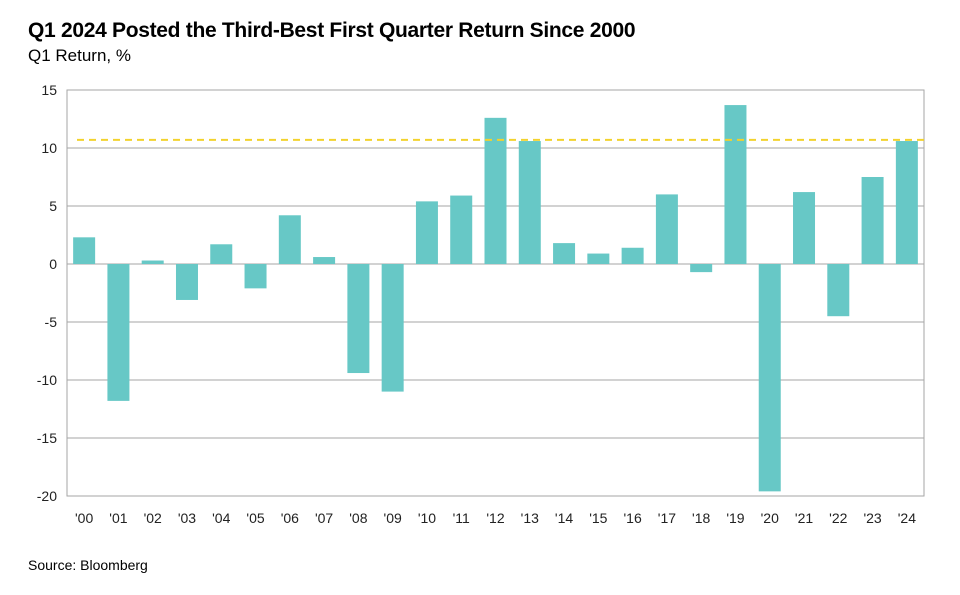 The image size is (960, 595). Describe the element at coordinates (49, 148) in the screenshot. I see `y-tick-label: 10` at that location.